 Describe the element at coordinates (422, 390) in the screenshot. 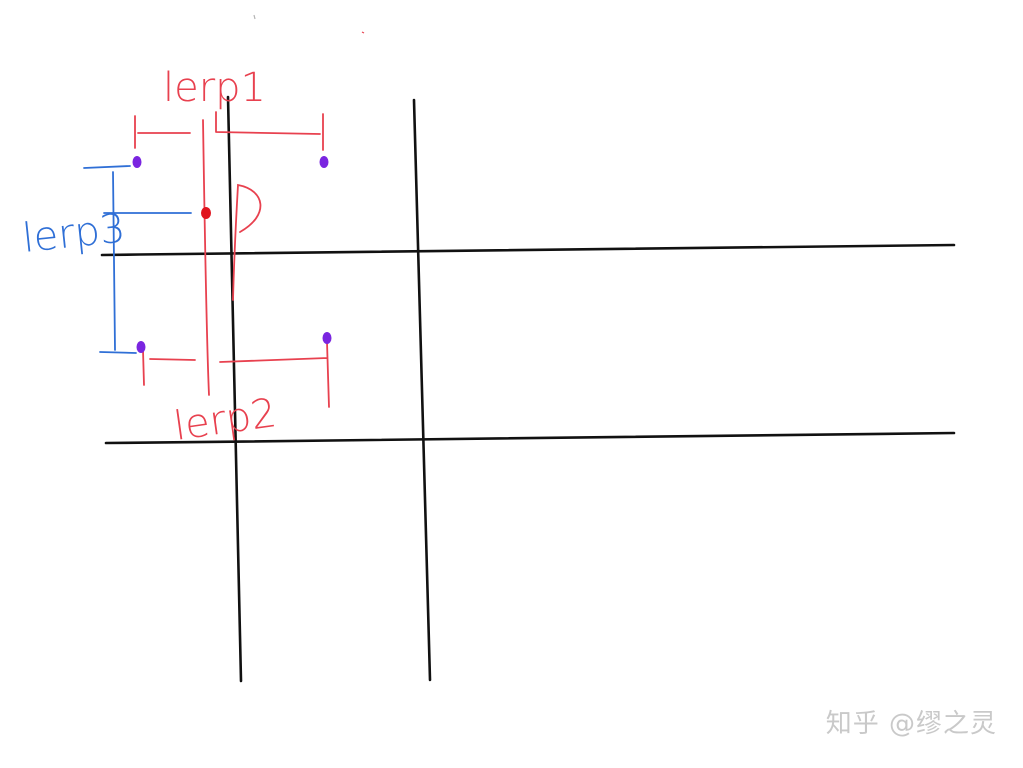

I see `grid-vertical-line-right` at that location.